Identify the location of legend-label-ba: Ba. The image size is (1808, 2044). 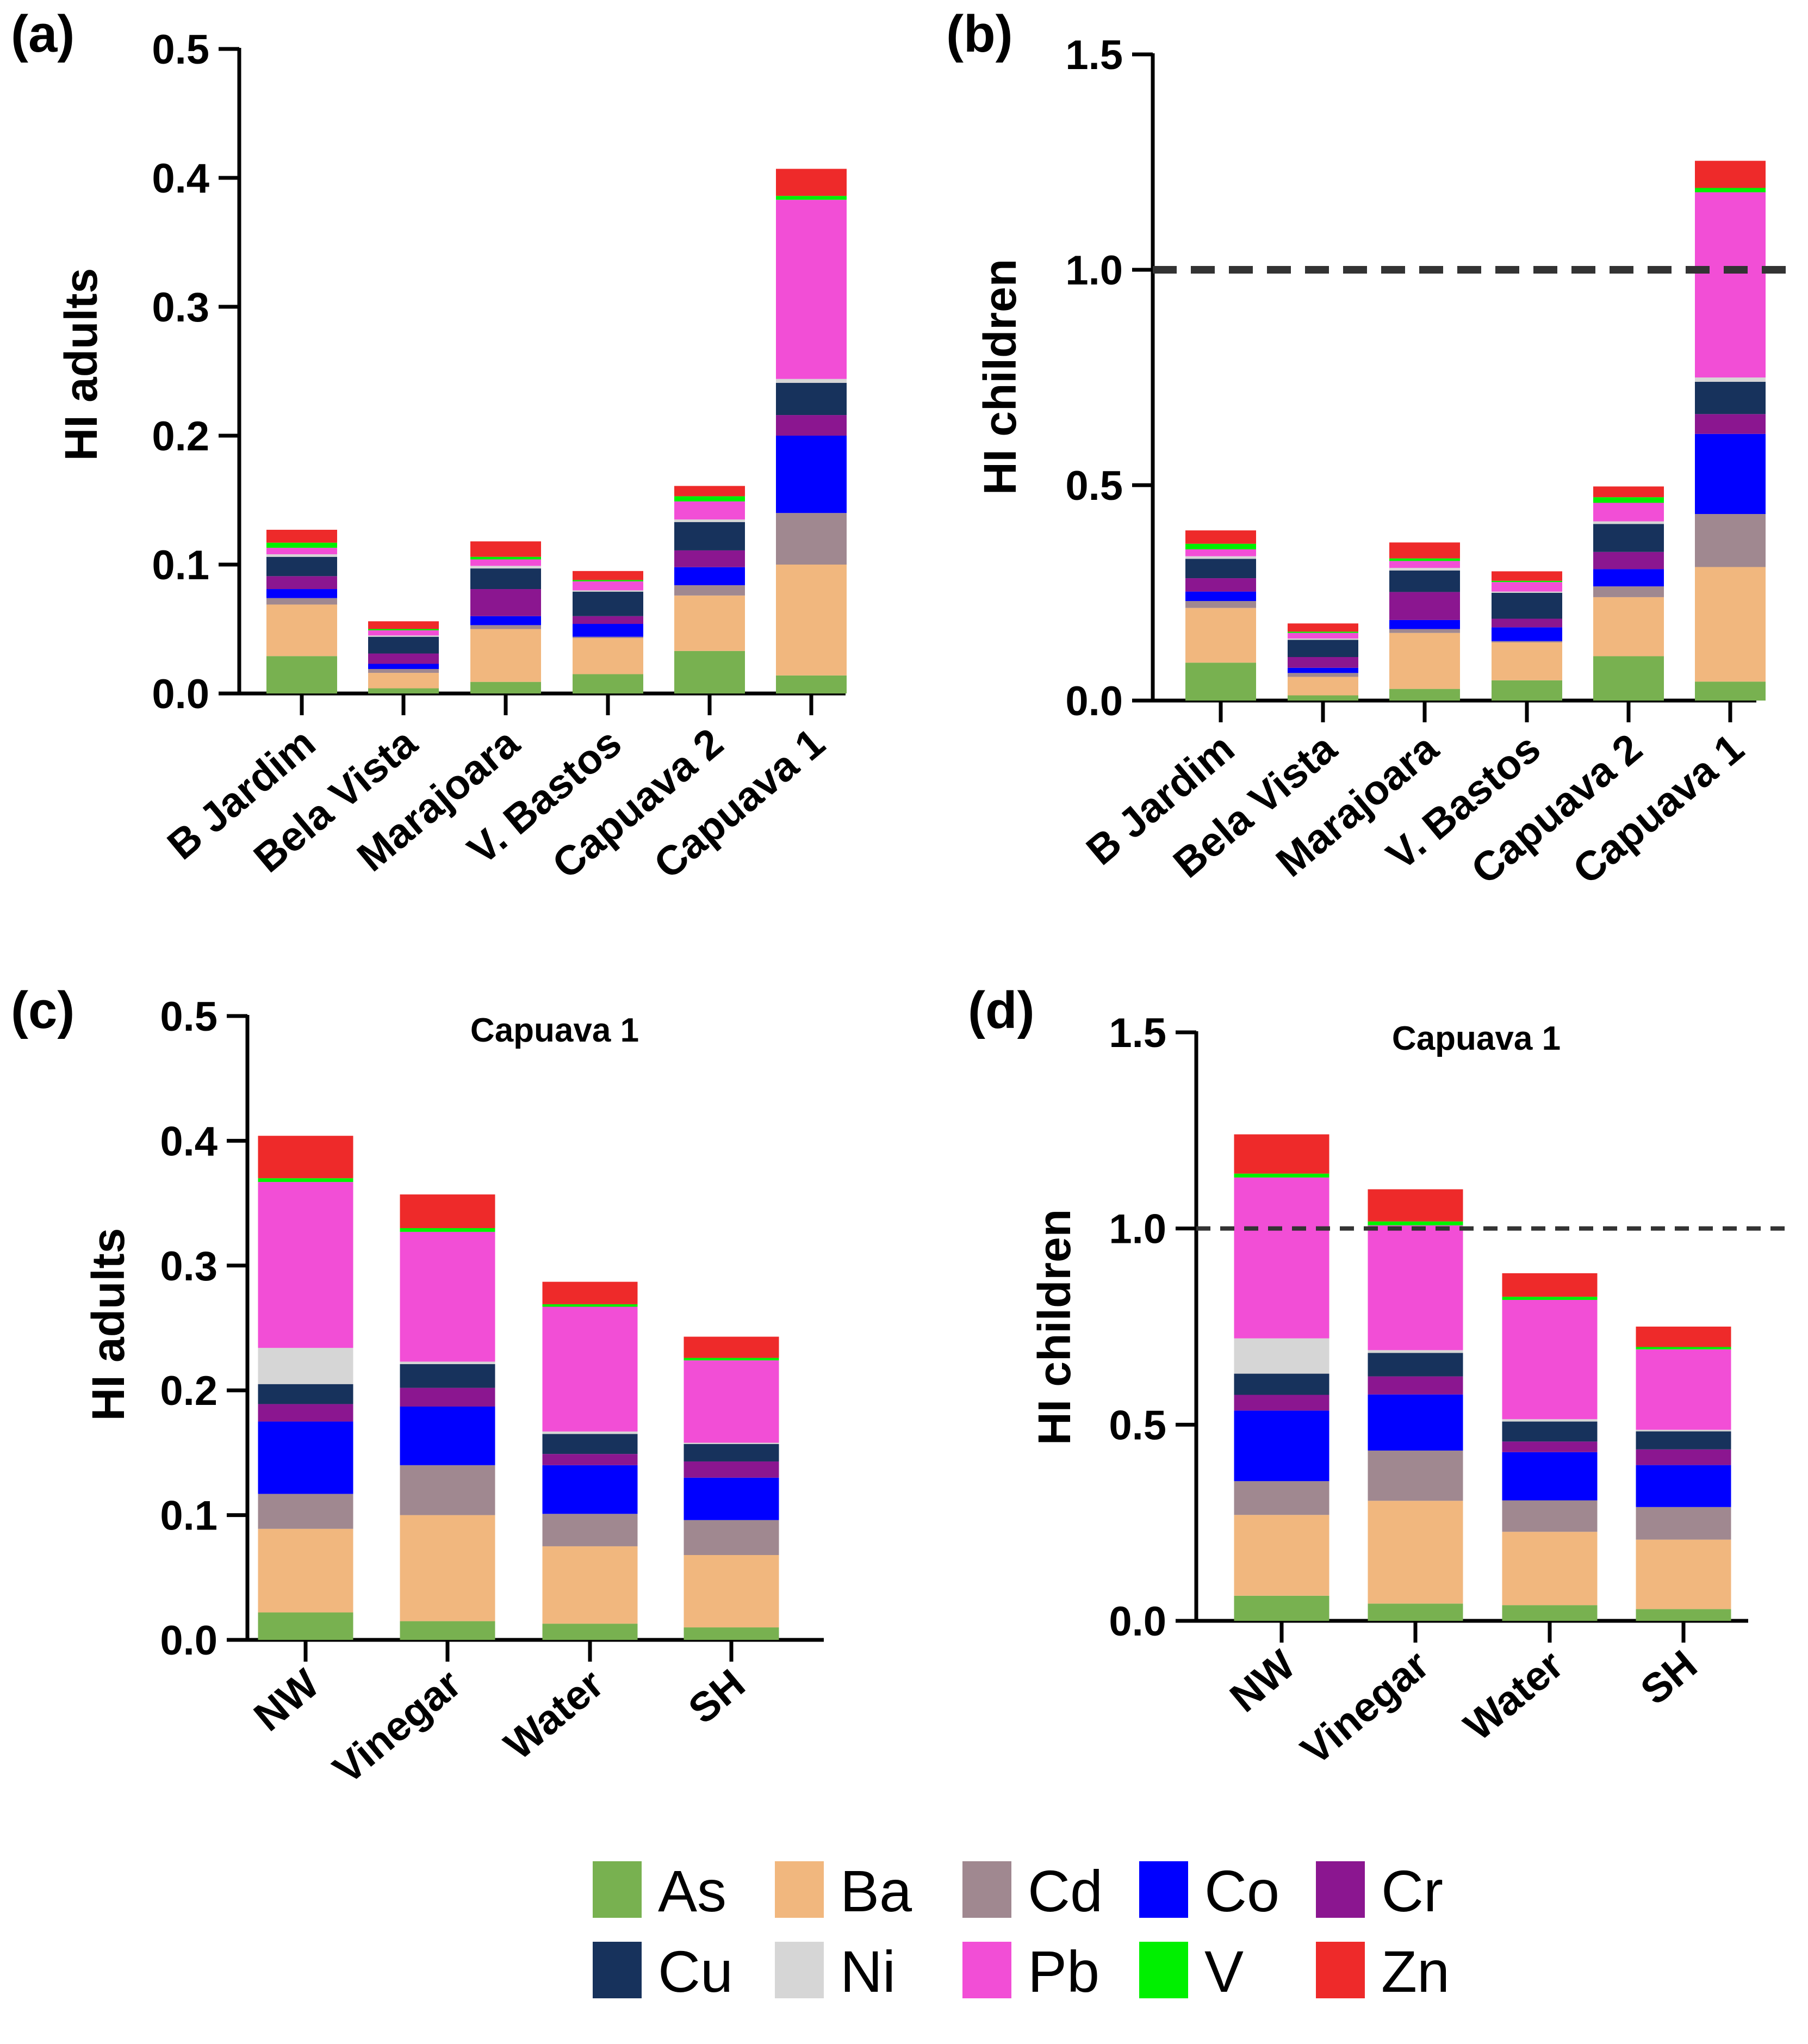
(876, 1891).